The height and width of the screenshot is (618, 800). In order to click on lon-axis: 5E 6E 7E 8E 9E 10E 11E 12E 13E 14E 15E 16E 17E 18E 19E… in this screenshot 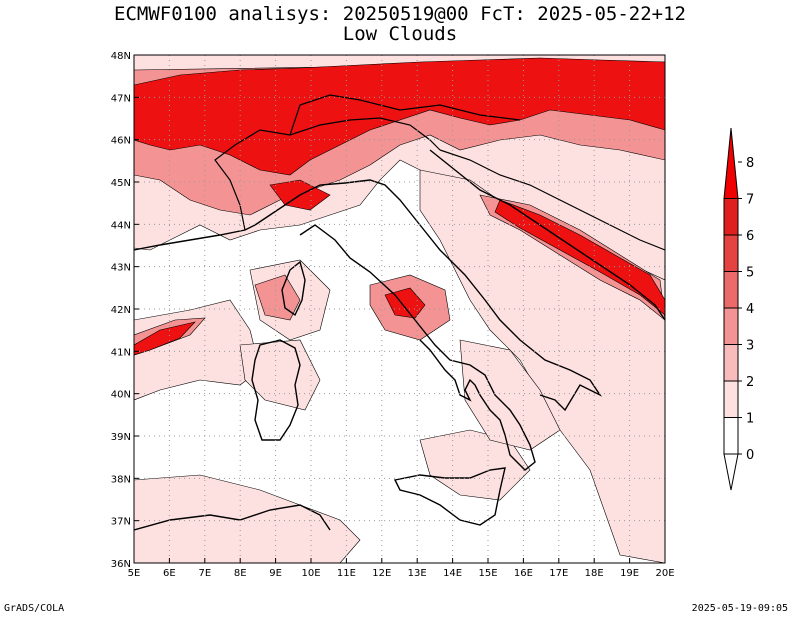, I will do `click(401, 568)`.